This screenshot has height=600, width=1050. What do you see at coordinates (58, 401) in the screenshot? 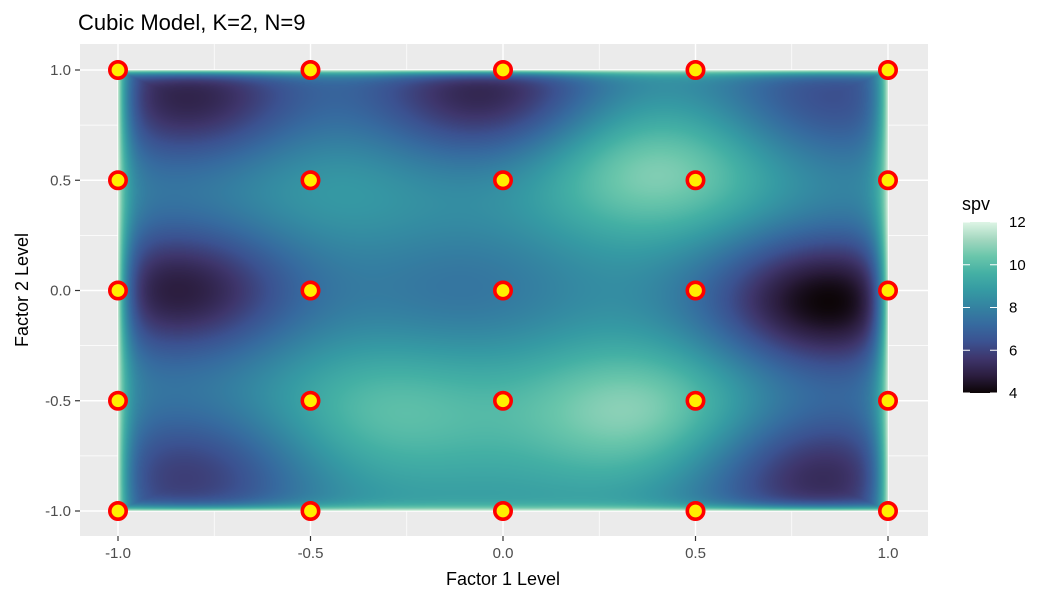
I see `y-tick-label-1: -0.5` at bounding box center [58, 401].